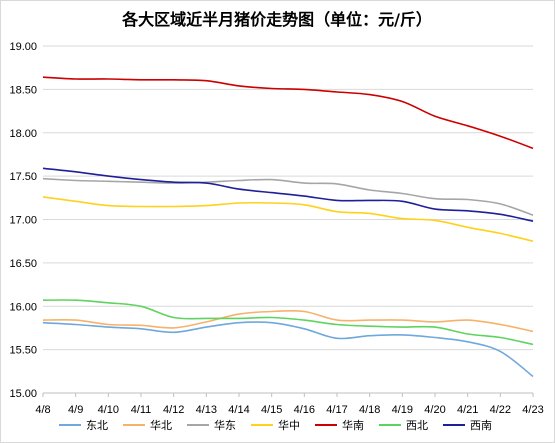  I want to click on x-tick-label: 4/13, so click(206, 410).